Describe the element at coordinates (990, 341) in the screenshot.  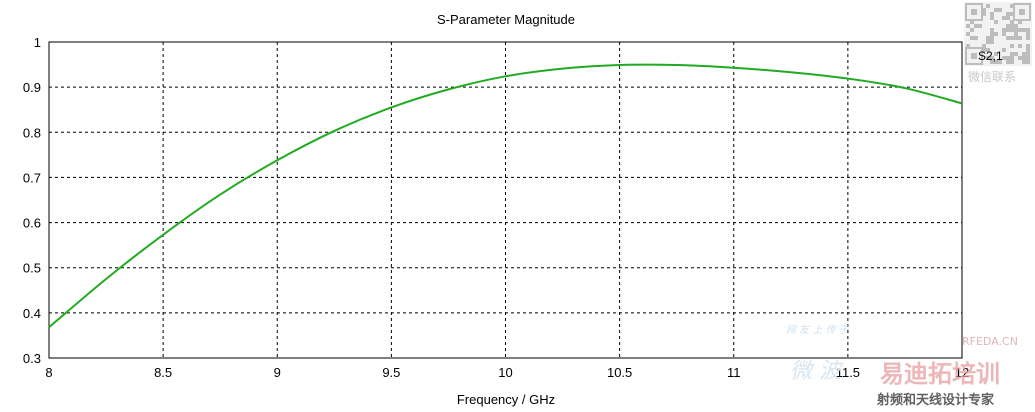
I see `site-watermark: RFEDA.CN` at that location.